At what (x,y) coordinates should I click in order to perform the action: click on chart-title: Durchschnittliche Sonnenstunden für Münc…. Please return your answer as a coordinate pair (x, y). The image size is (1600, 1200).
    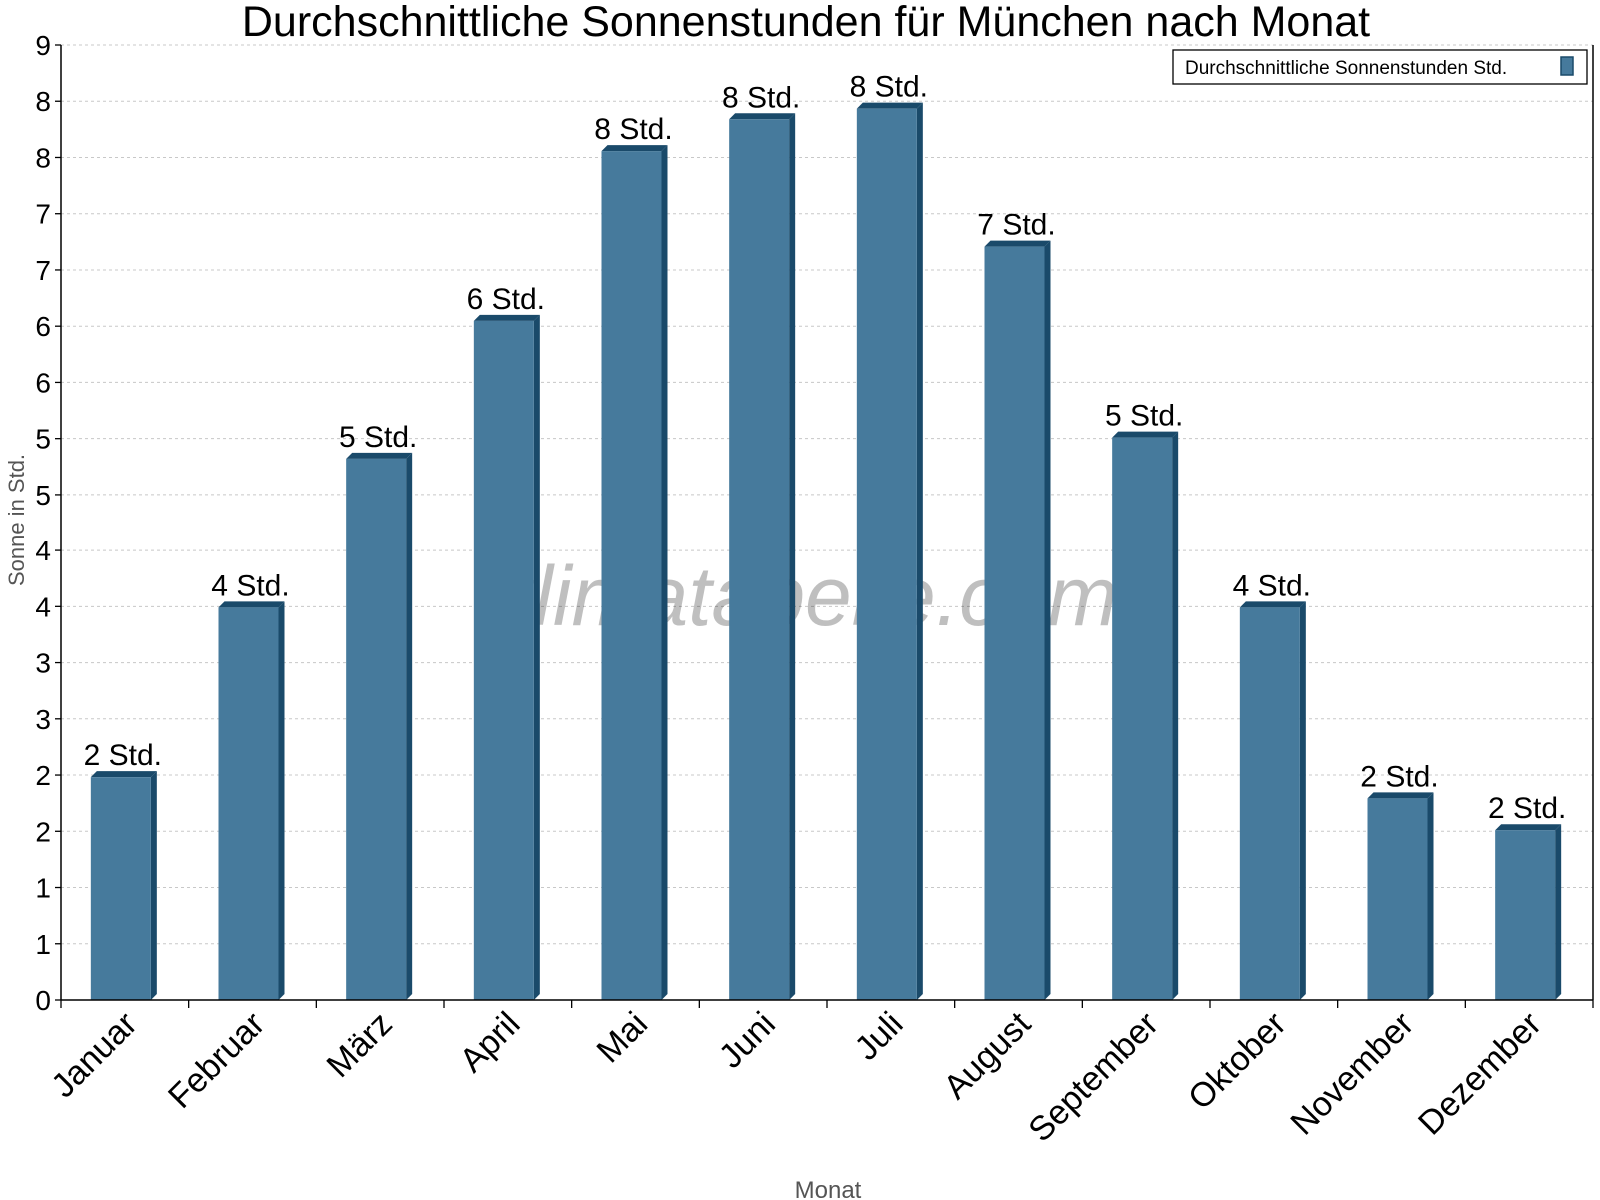
    Looking at the image, I should click on (806, 23).